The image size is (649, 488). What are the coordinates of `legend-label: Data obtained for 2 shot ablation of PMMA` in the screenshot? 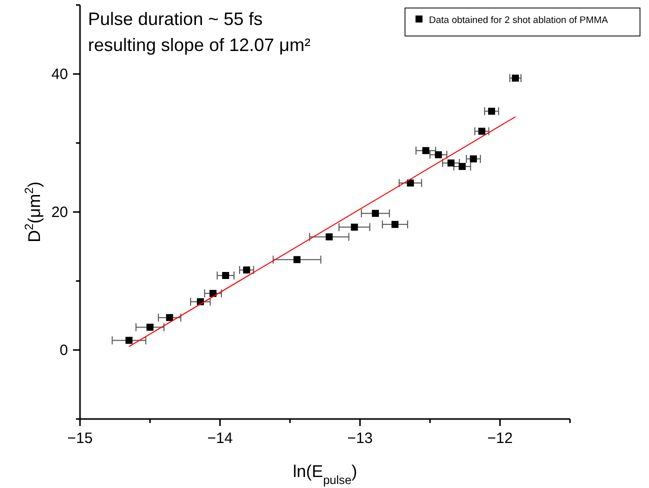 It's located at (519, 20).